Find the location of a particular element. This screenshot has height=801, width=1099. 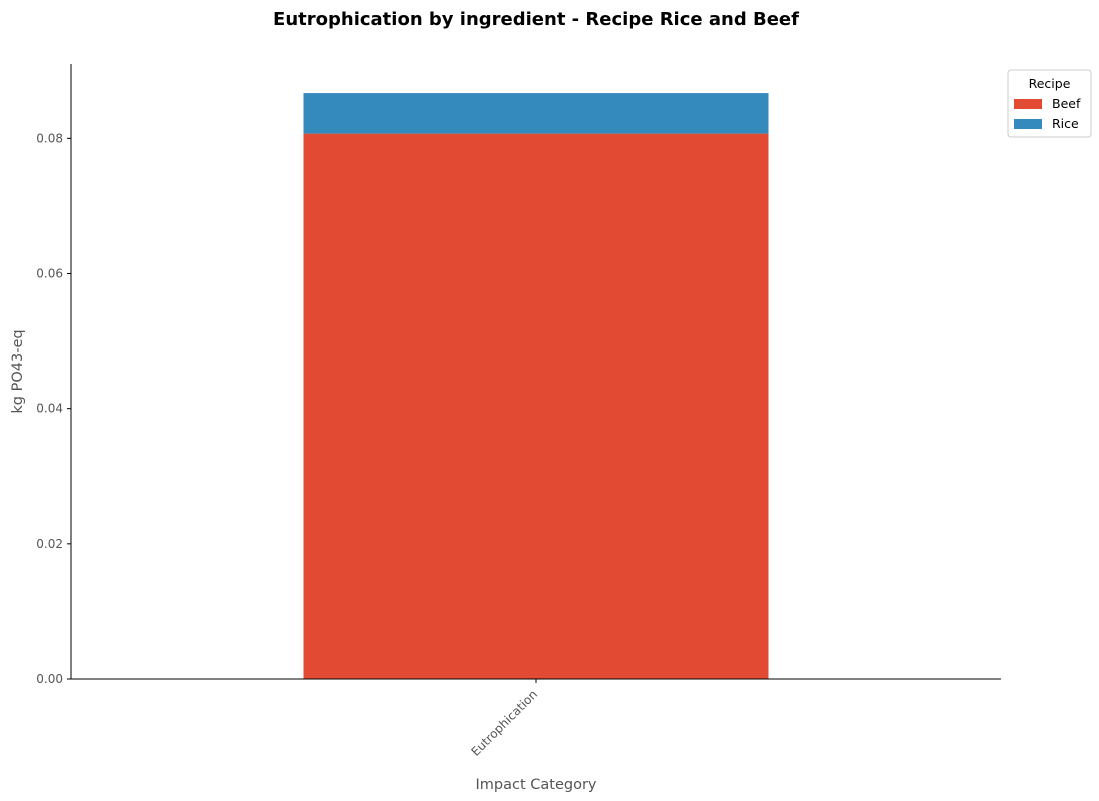

legend: Recipe Beef Rice is located at coordinates (1049, 103).